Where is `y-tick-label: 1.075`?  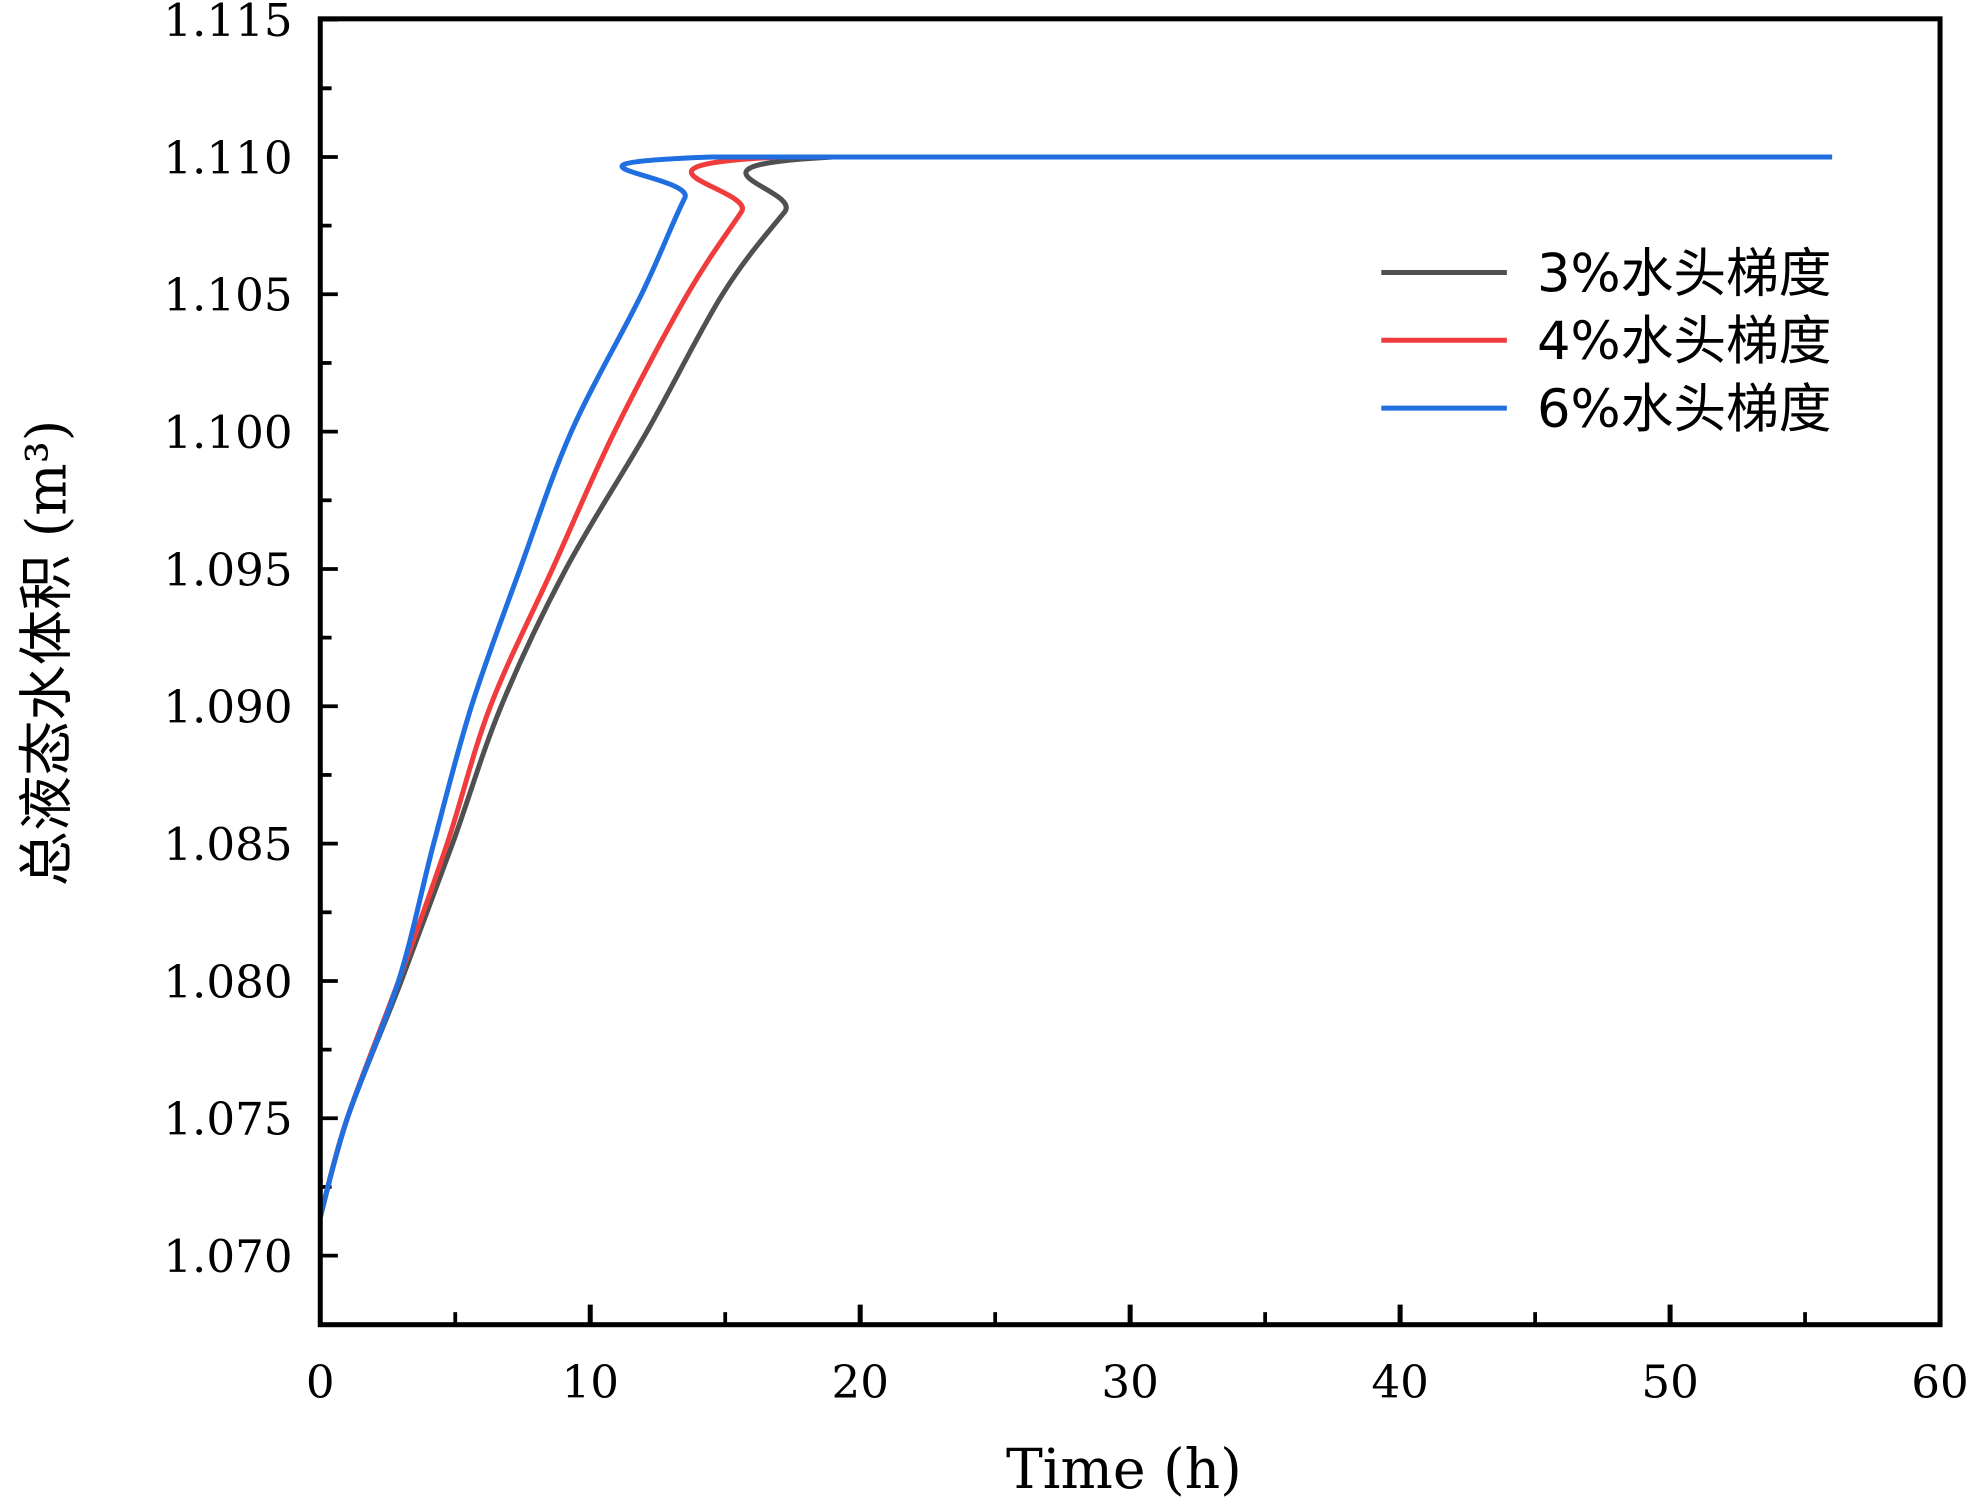 y-tick-label: 1.075 is located at coordinates (227, 1119).